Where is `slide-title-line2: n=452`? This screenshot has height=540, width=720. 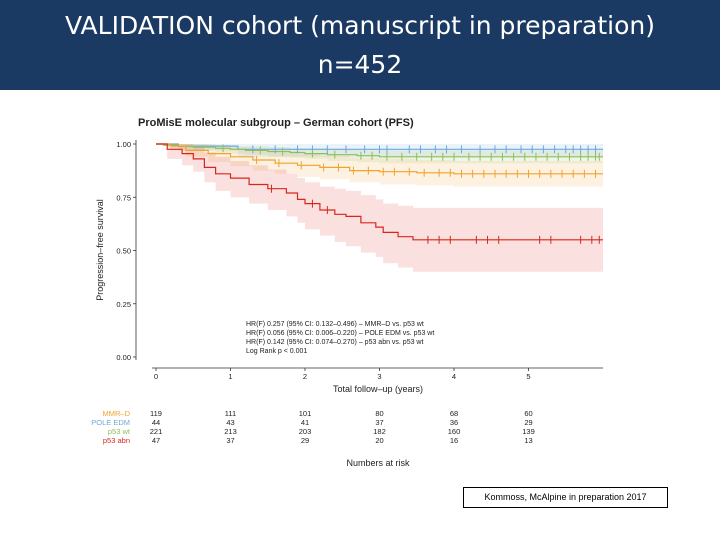 slide-title-line2: n=452 is located at coordinates (360, 64).